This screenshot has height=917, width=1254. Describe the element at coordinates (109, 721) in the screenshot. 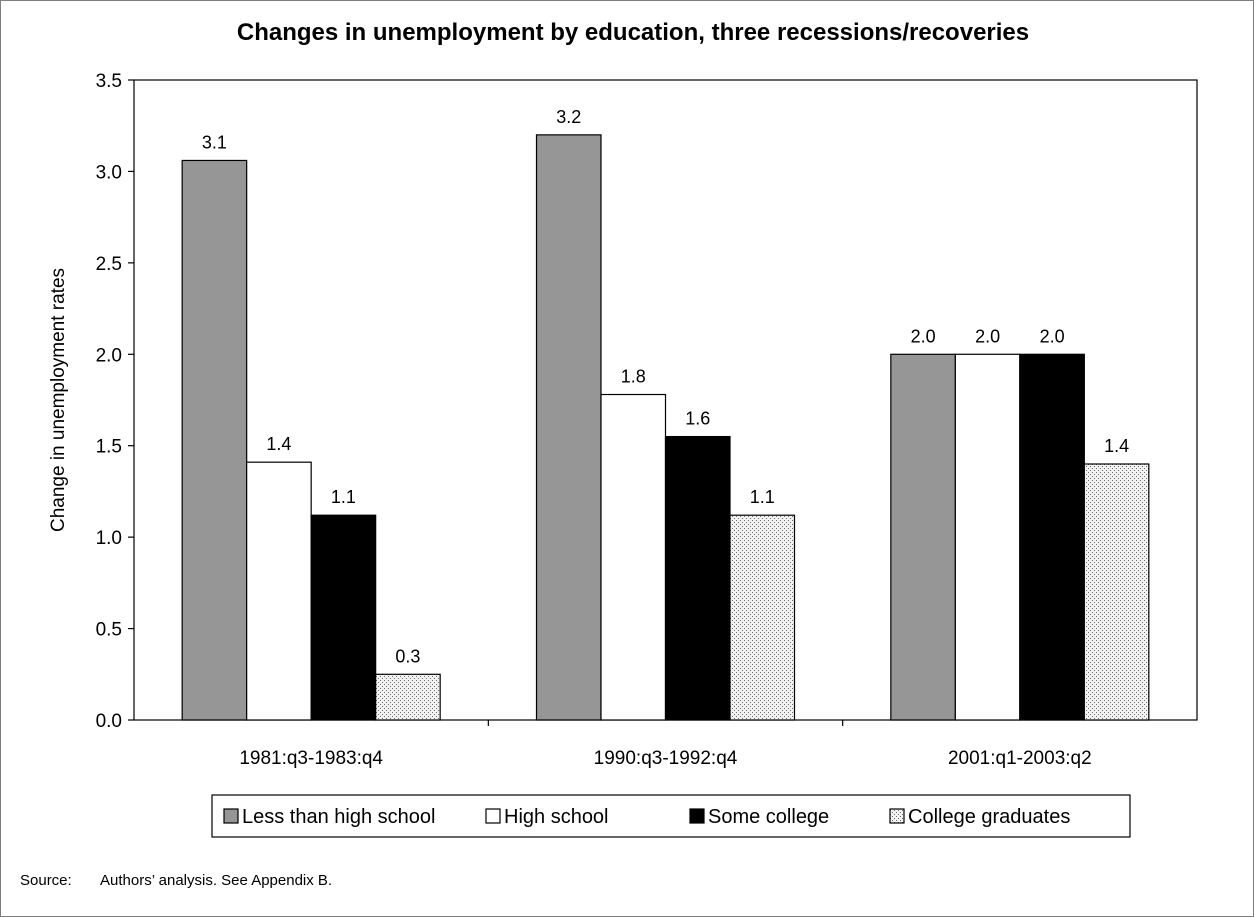

I see `y-tick-label: 0.0` at that location.